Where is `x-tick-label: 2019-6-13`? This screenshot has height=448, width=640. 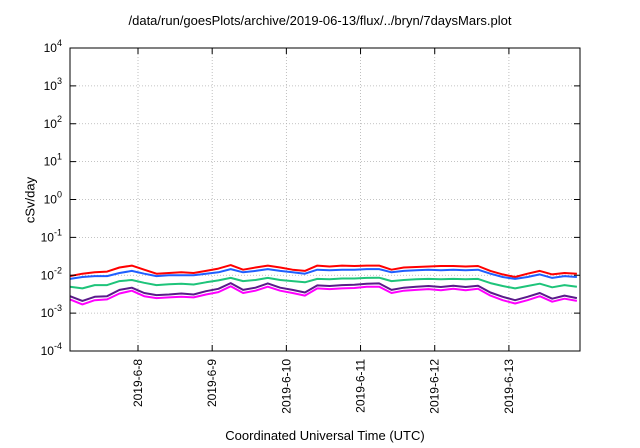
x-tick-label: 2019-6-13 is located at coordinates (509, 386).